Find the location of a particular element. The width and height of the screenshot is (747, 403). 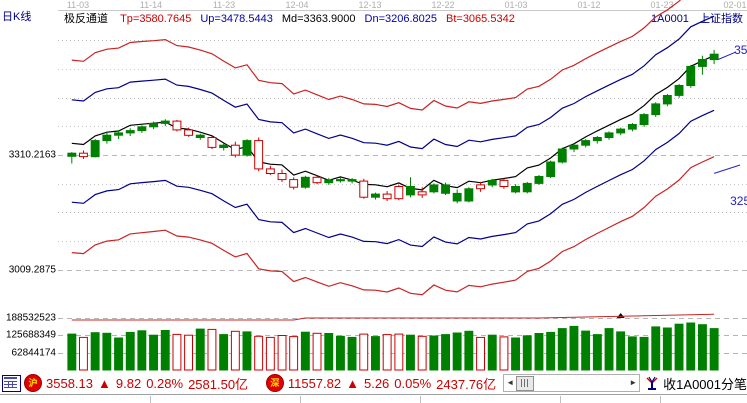

sh-index-percent: 0.28% is located at coordinates (165, 383).